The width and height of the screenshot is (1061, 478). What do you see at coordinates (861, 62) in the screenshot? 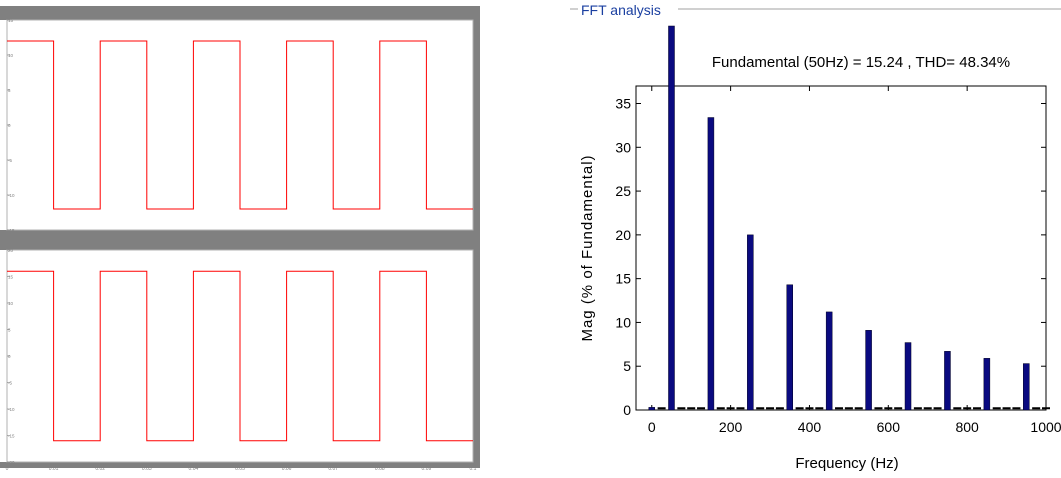
I see `chart-title: Fundamental (50Hz) = 15.24 , THD= 48.34%` at bounding box center [861, 62].